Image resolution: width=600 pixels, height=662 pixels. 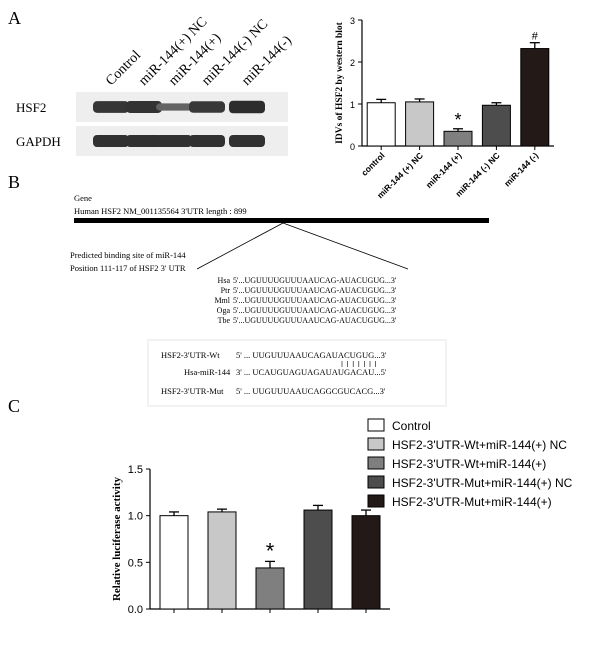 I want to click on y-tick-label: 1.0, so click(x=135, y=517).